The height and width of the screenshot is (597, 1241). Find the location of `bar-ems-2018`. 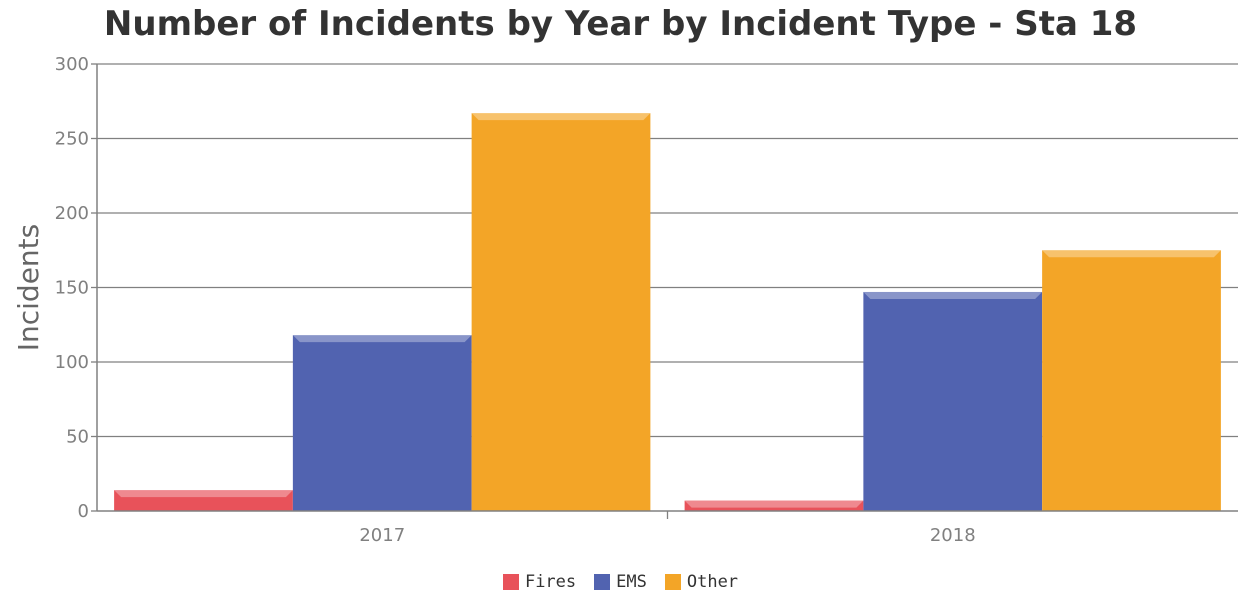

bar-ems-2018 is located at coordinates (953, 401).